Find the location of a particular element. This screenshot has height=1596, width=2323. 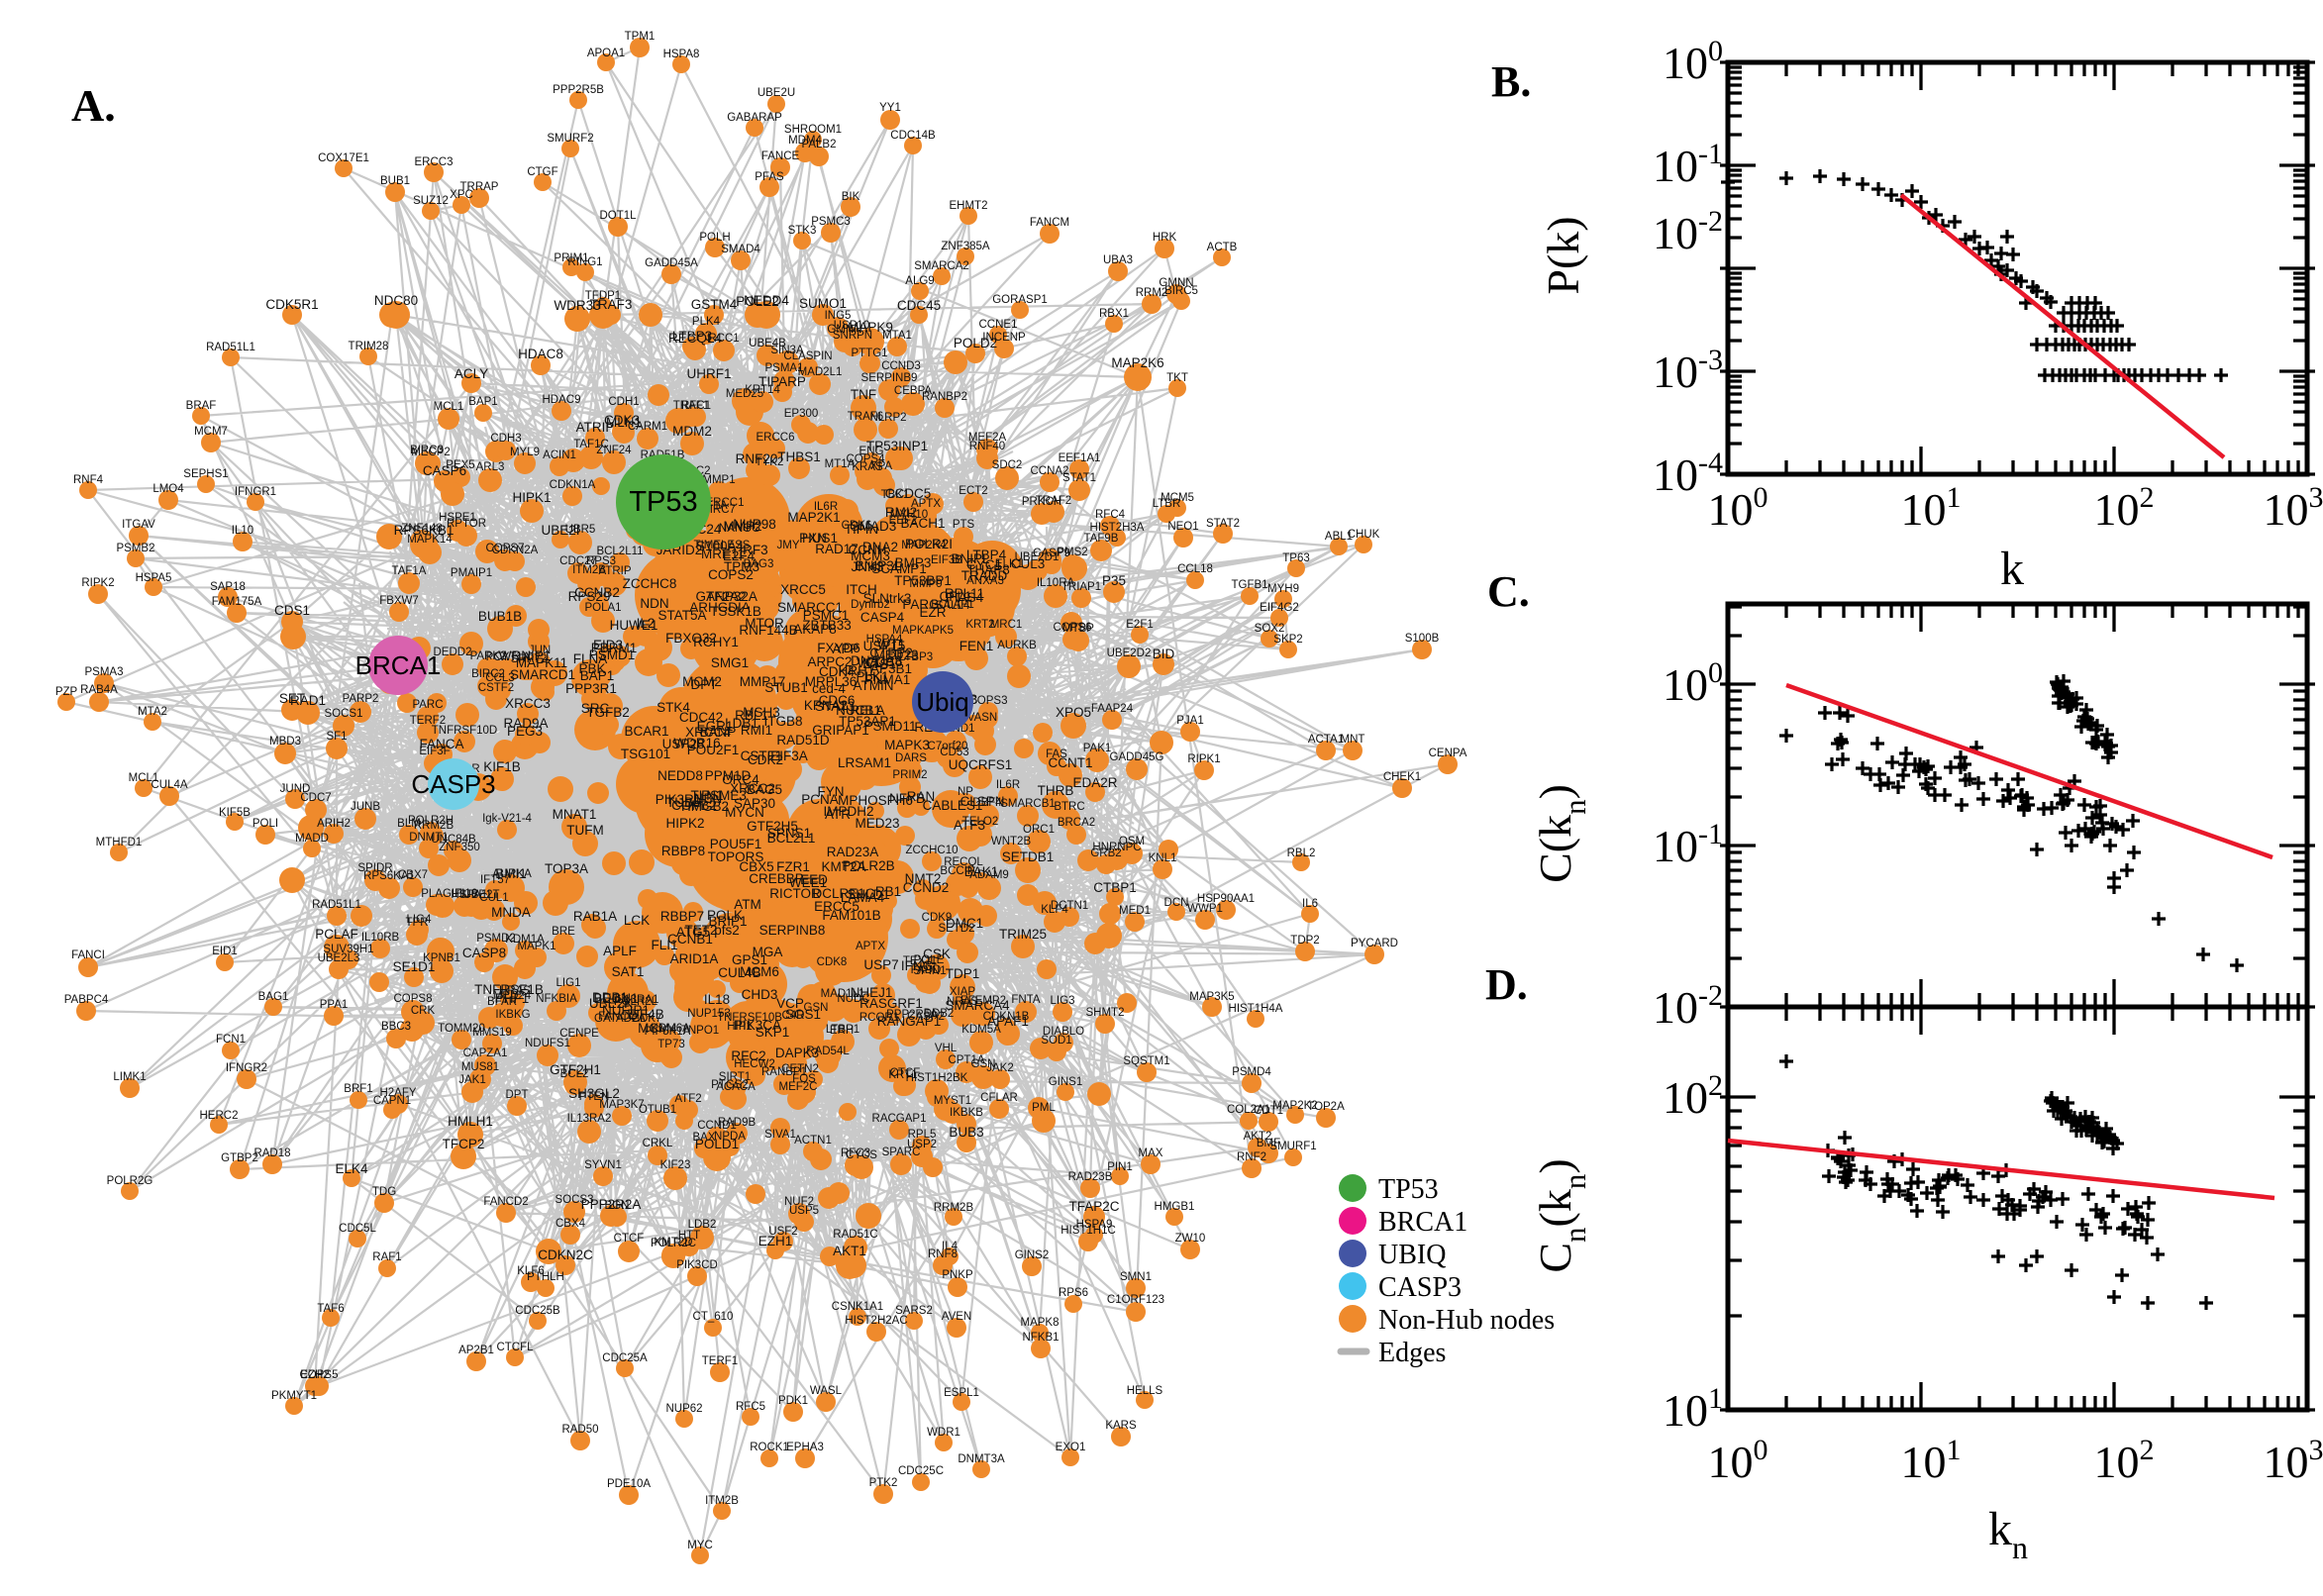

svg-text: FLI1 is located at coordinates (664, 945).